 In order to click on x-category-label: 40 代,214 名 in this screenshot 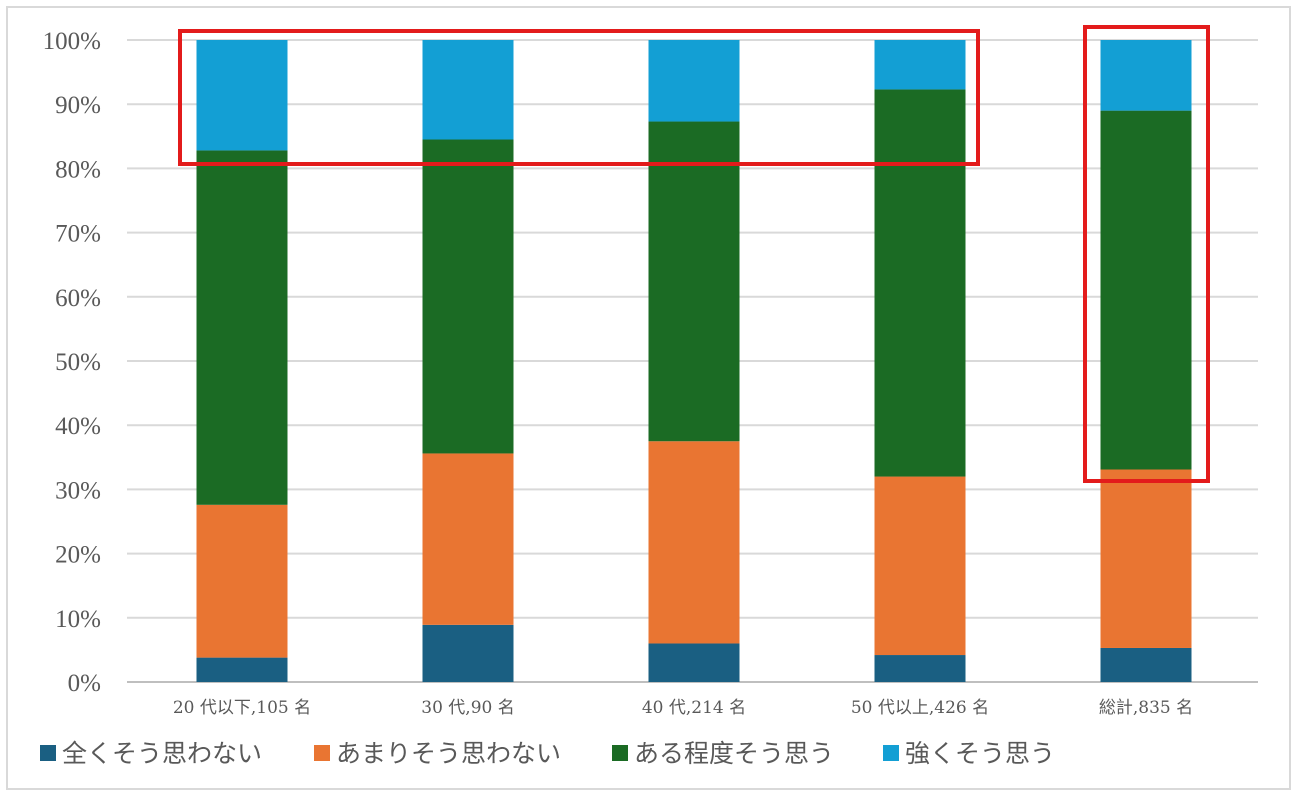, I will do `click(694, 708)`.